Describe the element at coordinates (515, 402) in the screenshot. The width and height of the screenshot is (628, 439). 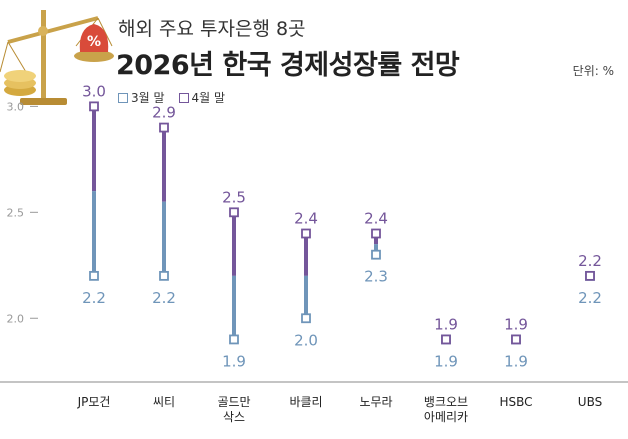
I see `x-tick-label: HSBC` at that location.